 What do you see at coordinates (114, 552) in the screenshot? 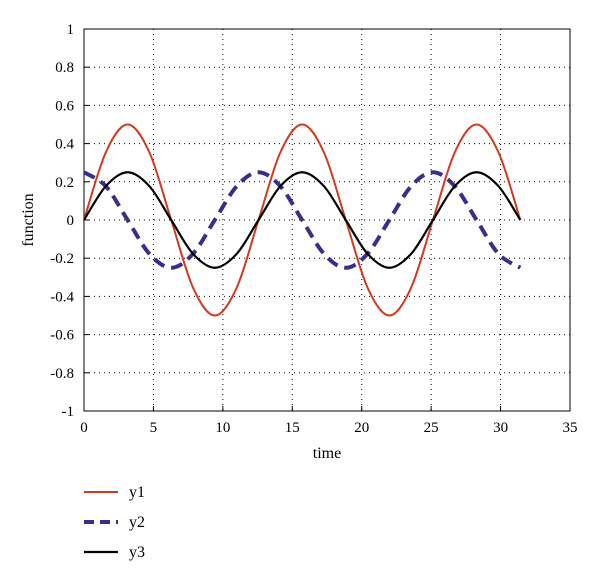
I see `legend-item-y3: y3` at bounding box center [114, 552].